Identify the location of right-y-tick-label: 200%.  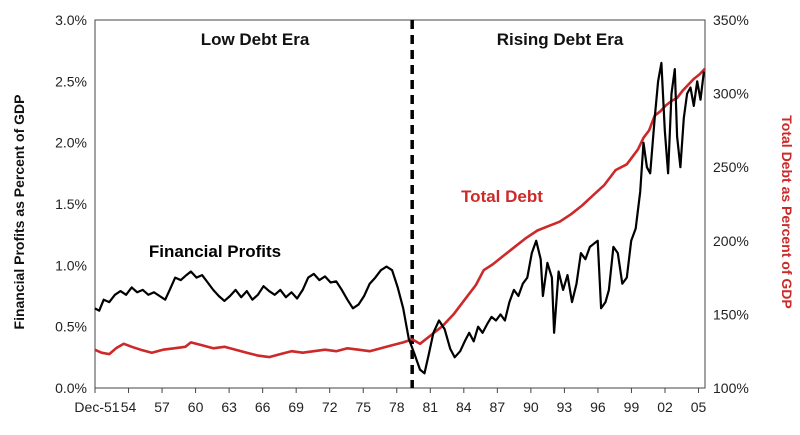
(731, 241).